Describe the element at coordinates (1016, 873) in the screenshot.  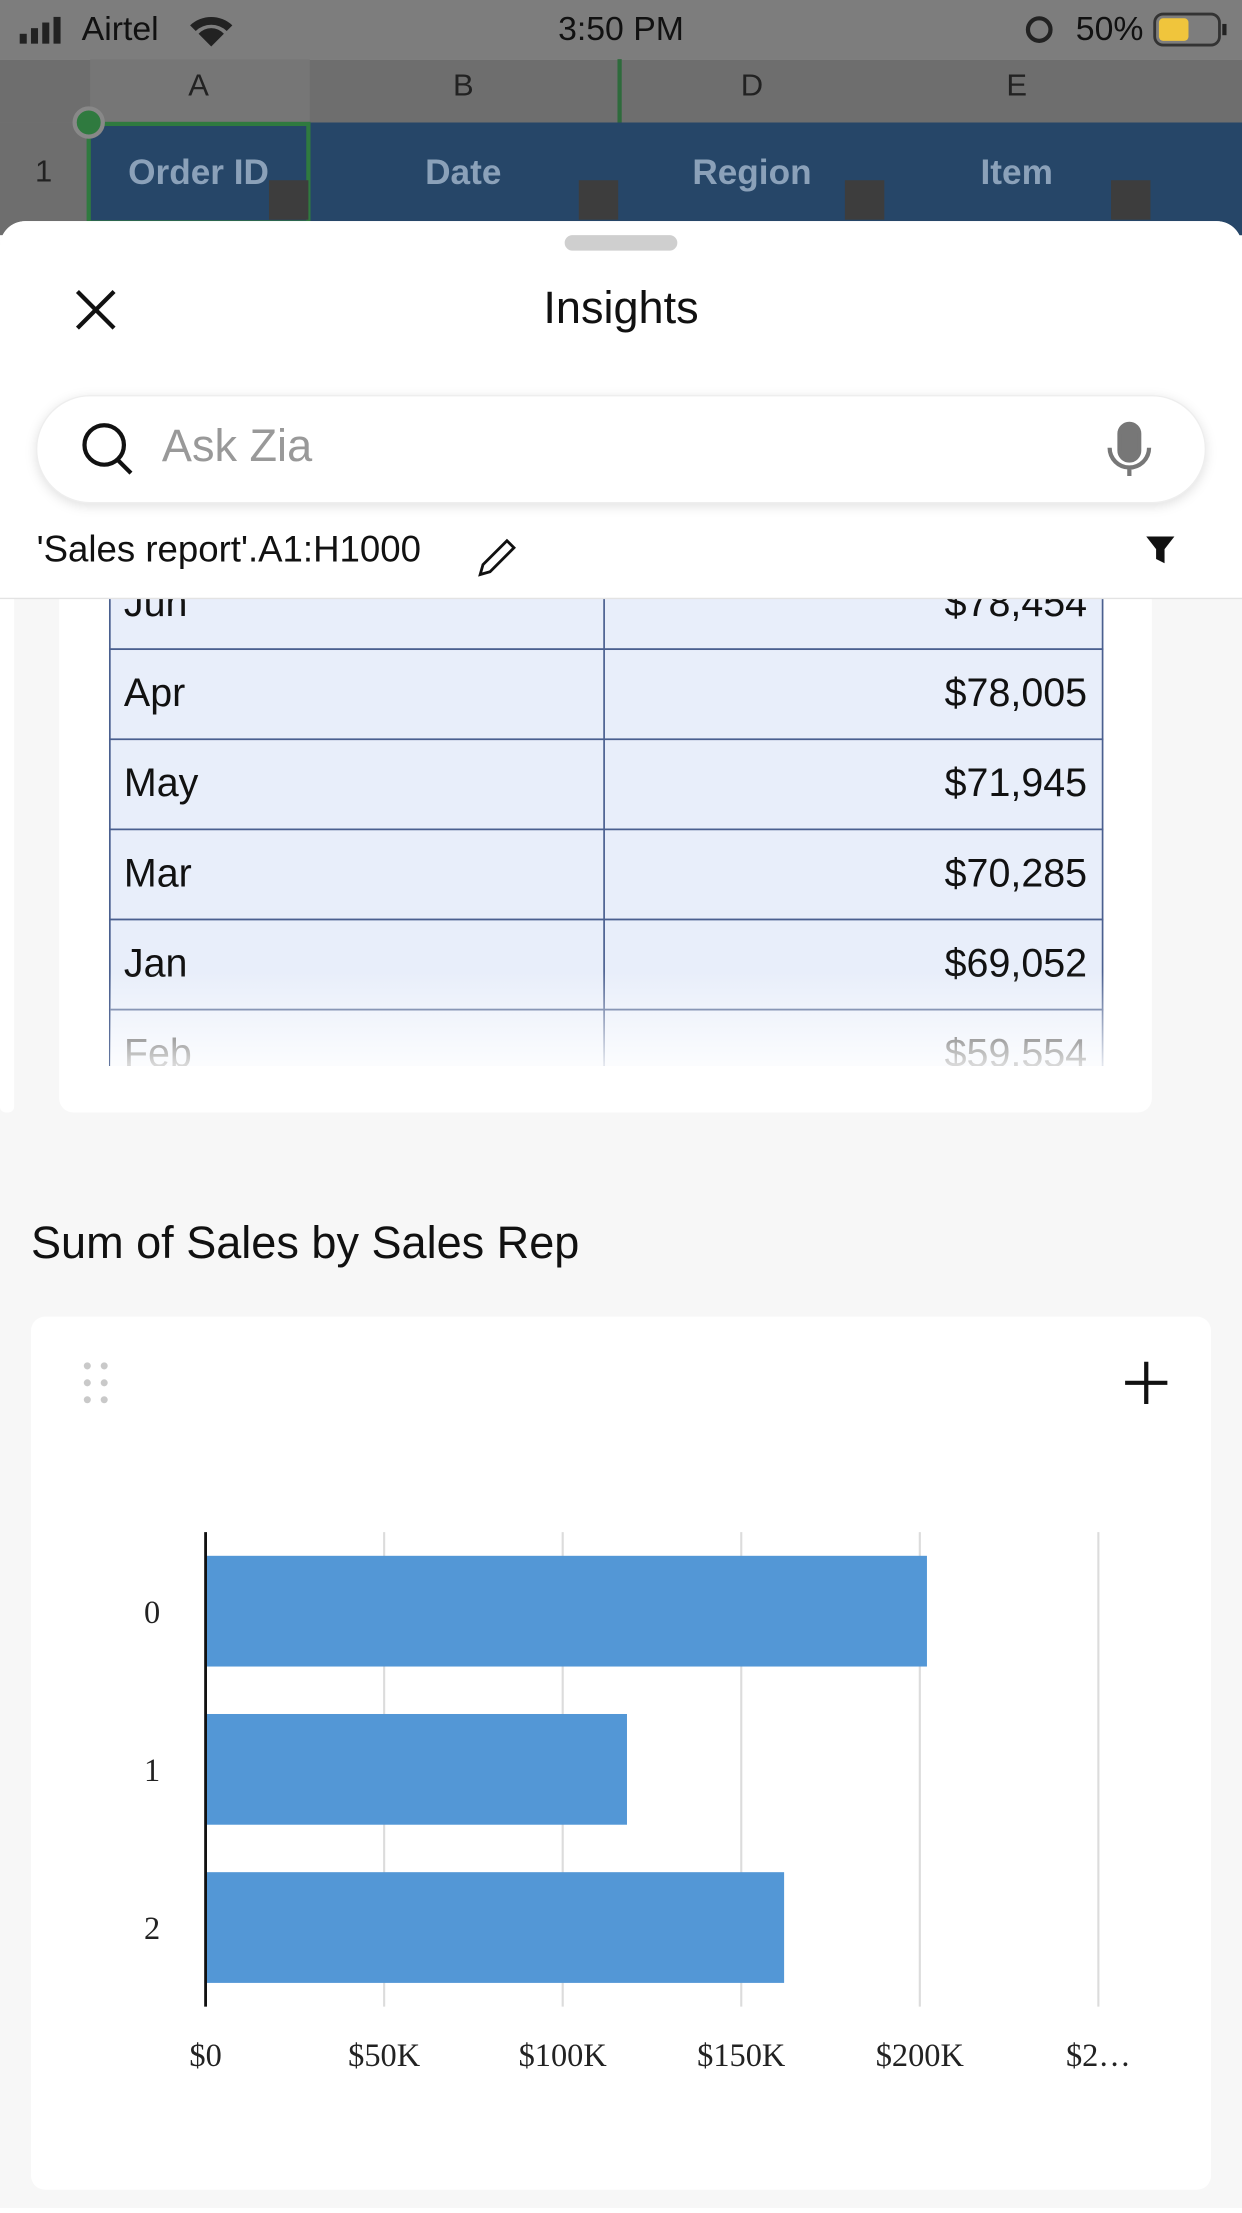
I see `sales-cell: $70,285` at that location.